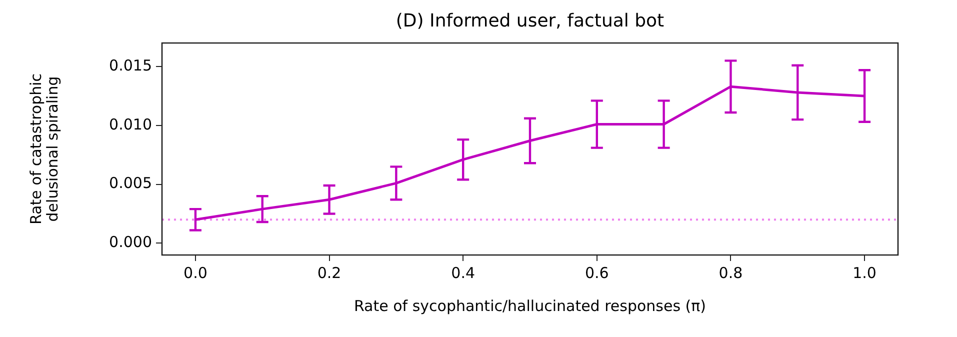 The height and width of the screenshot is (337, 957). What do you see at coordinates (44, 149) in the screenshot?
I see `y-axis-title: Rate of catastrophic delusional spiraling` at bounding box center [44, 149].